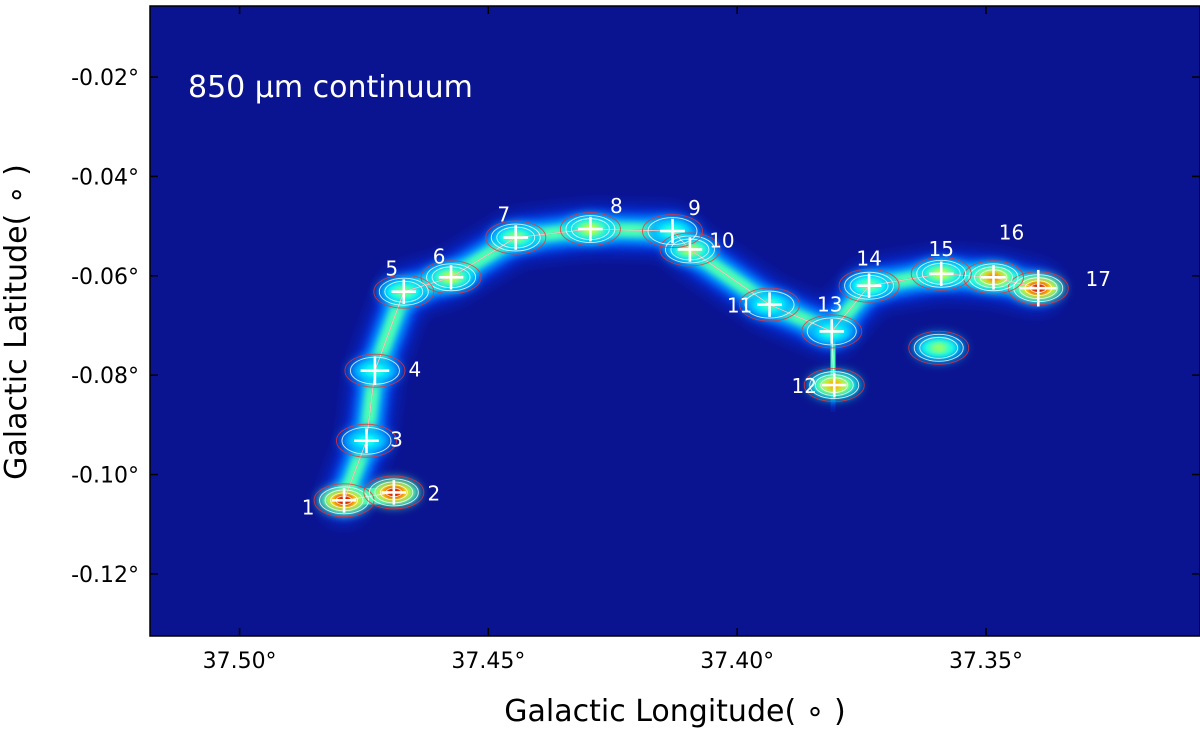  I want to click on source-label-14: 14, so click(868, 259).